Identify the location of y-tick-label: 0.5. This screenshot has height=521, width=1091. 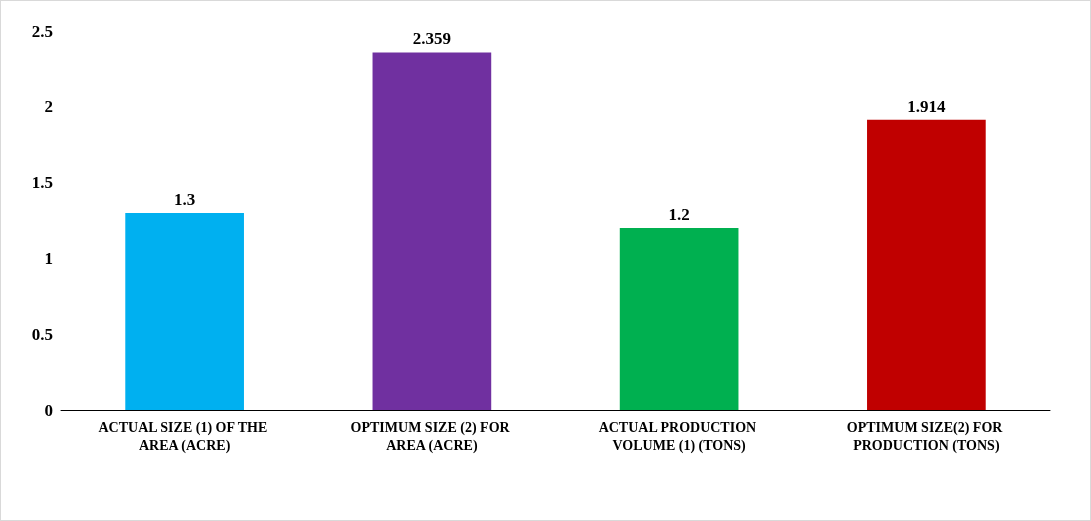
(42, 334).